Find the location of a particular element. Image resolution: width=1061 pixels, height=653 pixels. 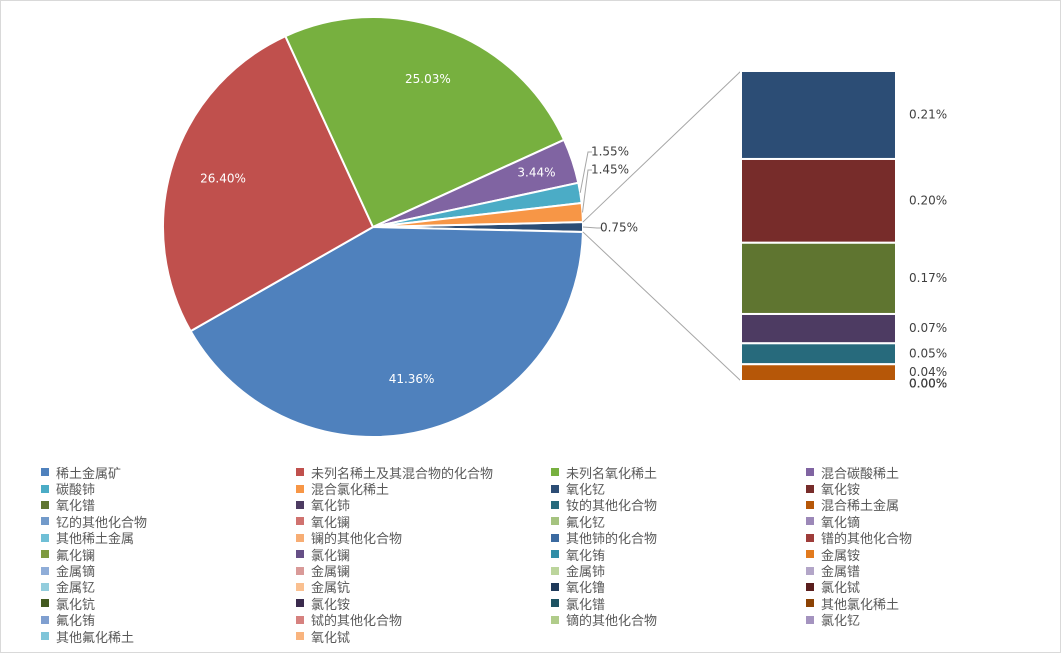

legend-item: 氯化钇 is located at coordinates (923, 621).